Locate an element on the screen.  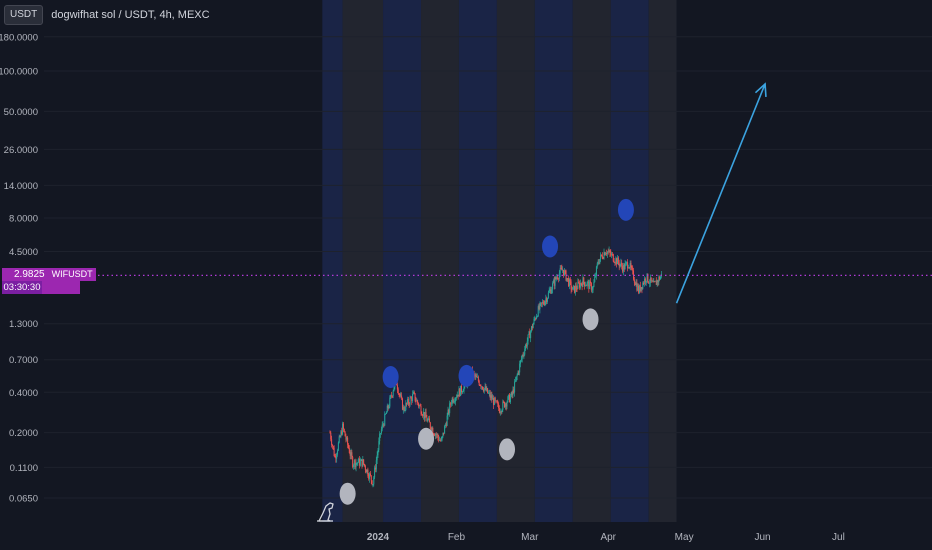
x-tick-label: Apr is located at coordinates (608, 537).